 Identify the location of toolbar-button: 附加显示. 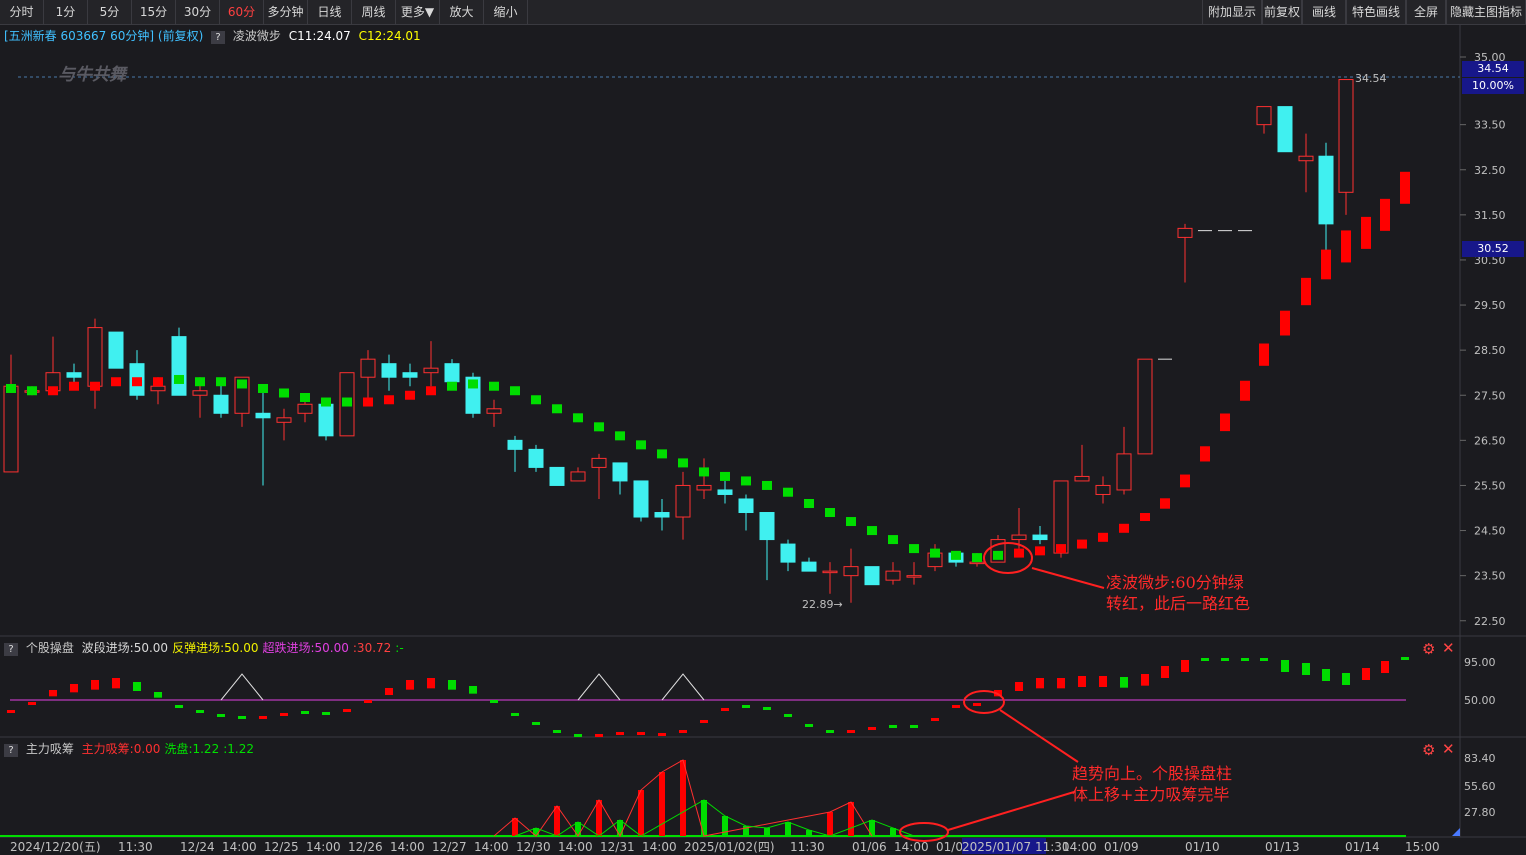
(1232, 12).